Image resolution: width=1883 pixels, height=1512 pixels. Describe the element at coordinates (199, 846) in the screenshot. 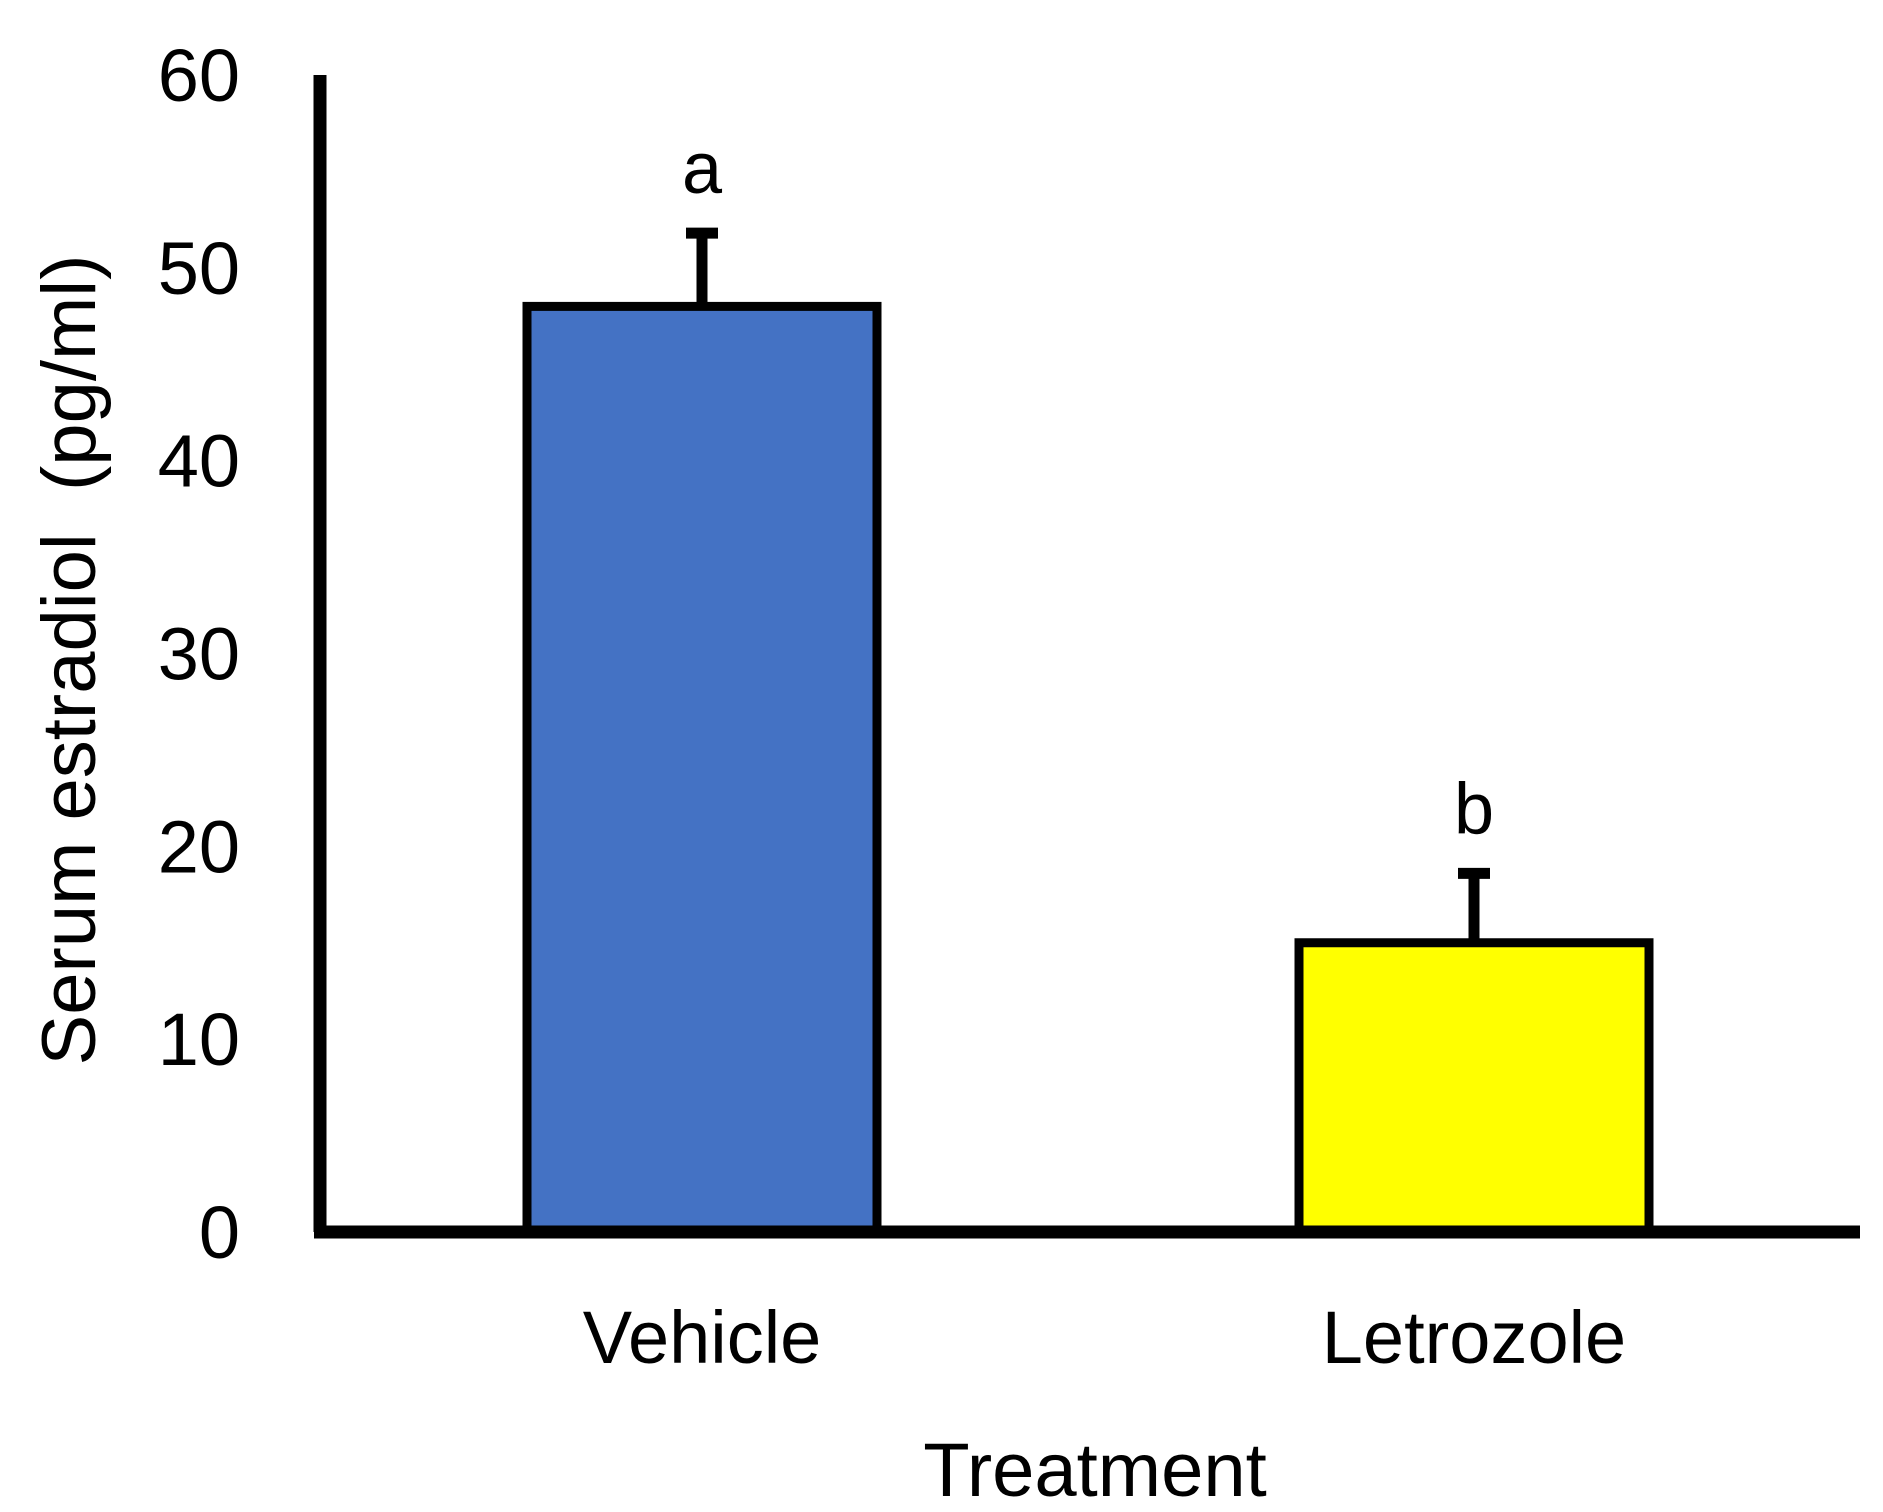

I see `y-tick-label: 20` at that location.